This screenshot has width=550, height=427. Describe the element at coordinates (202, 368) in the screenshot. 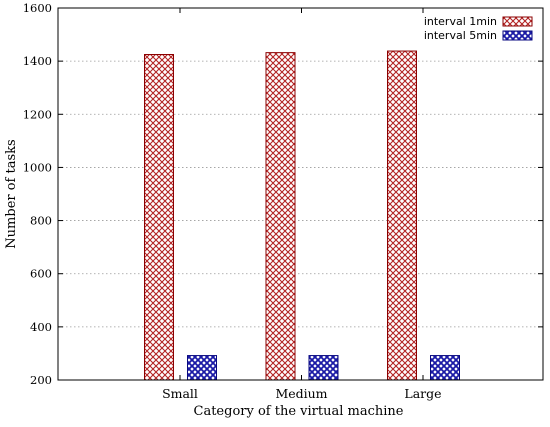

I see `bar-interval-5min-small` at that location.